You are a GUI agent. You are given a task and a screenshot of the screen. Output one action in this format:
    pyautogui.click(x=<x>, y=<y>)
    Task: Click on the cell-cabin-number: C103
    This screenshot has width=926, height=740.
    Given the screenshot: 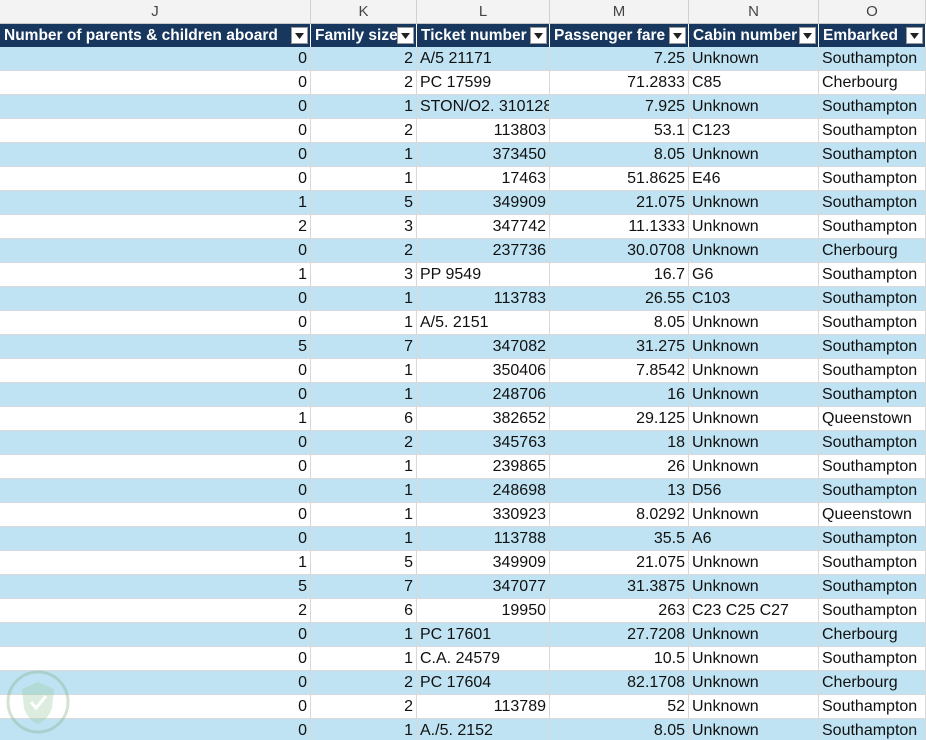 What is the action you would take?
    pyautogui.click(x=754, y=298)
    